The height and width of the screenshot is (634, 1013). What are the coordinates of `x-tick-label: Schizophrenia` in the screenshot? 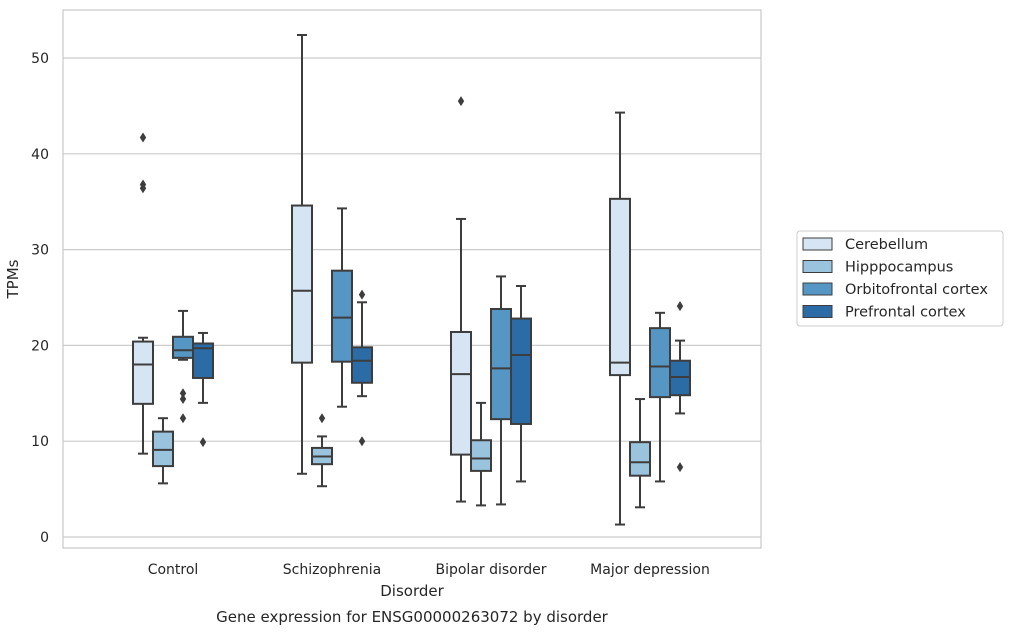 It's located at (332, 570).